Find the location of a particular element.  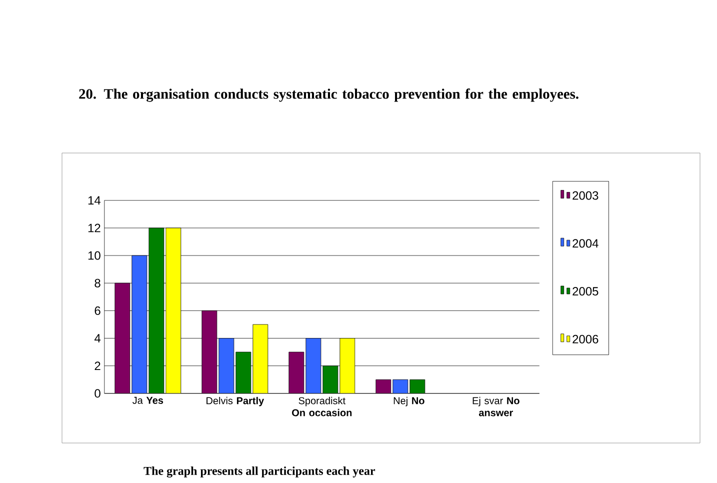

y-tick-label: 2 is located at coordinates (97, 366).